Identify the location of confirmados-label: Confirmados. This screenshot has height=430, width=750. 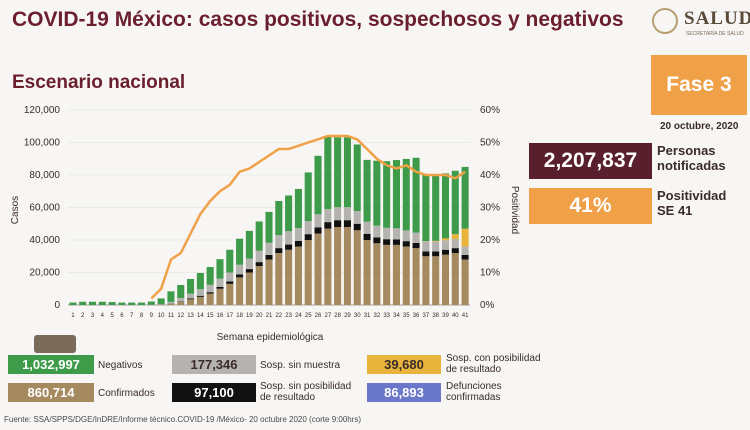
(126, 393).